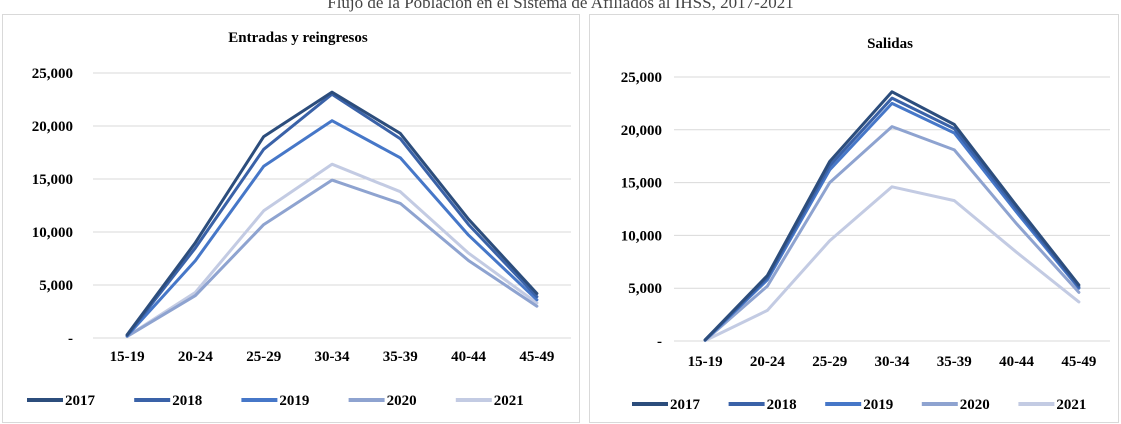 The height and width of the screenshot is (424, 1121). What do you see at coordinates (332, 258) in the screenshot?
I see `series-line-2020` at bounding box center [332, 258].